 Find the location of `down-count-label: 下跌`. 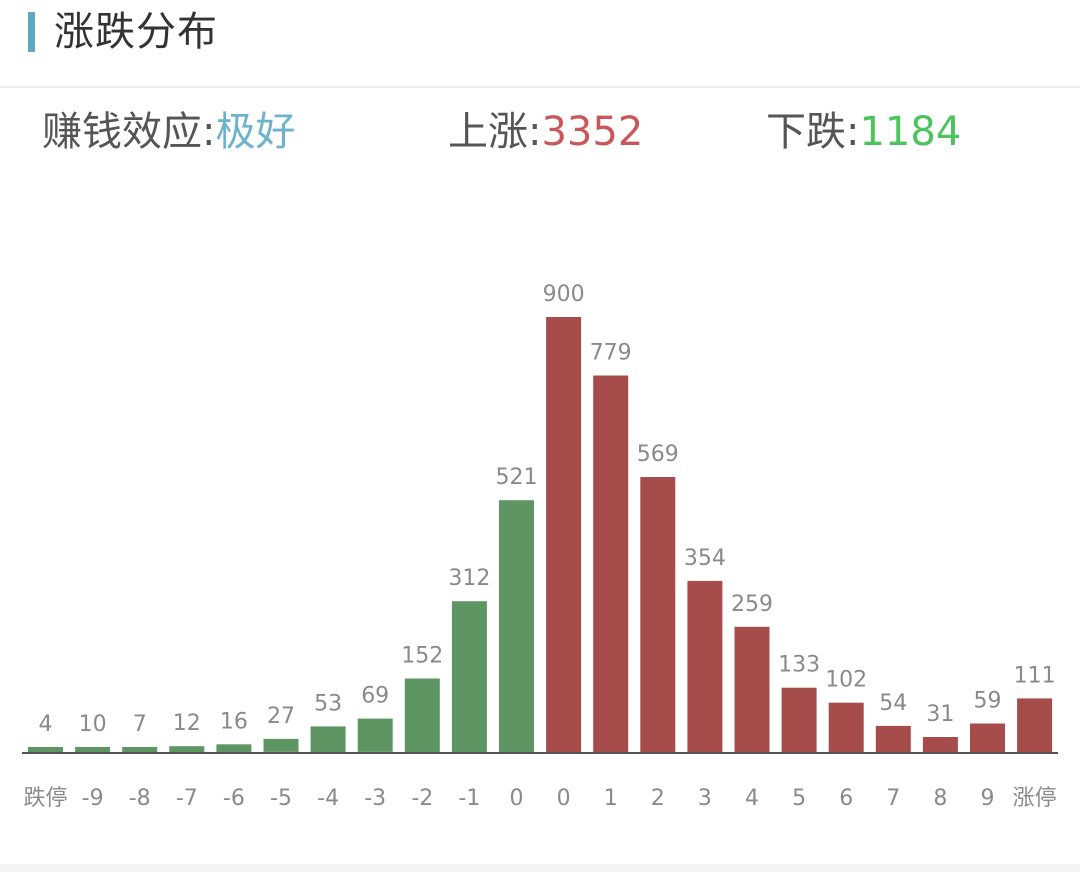

down-count-label: 下跌 is located at coordinates (806, 132).